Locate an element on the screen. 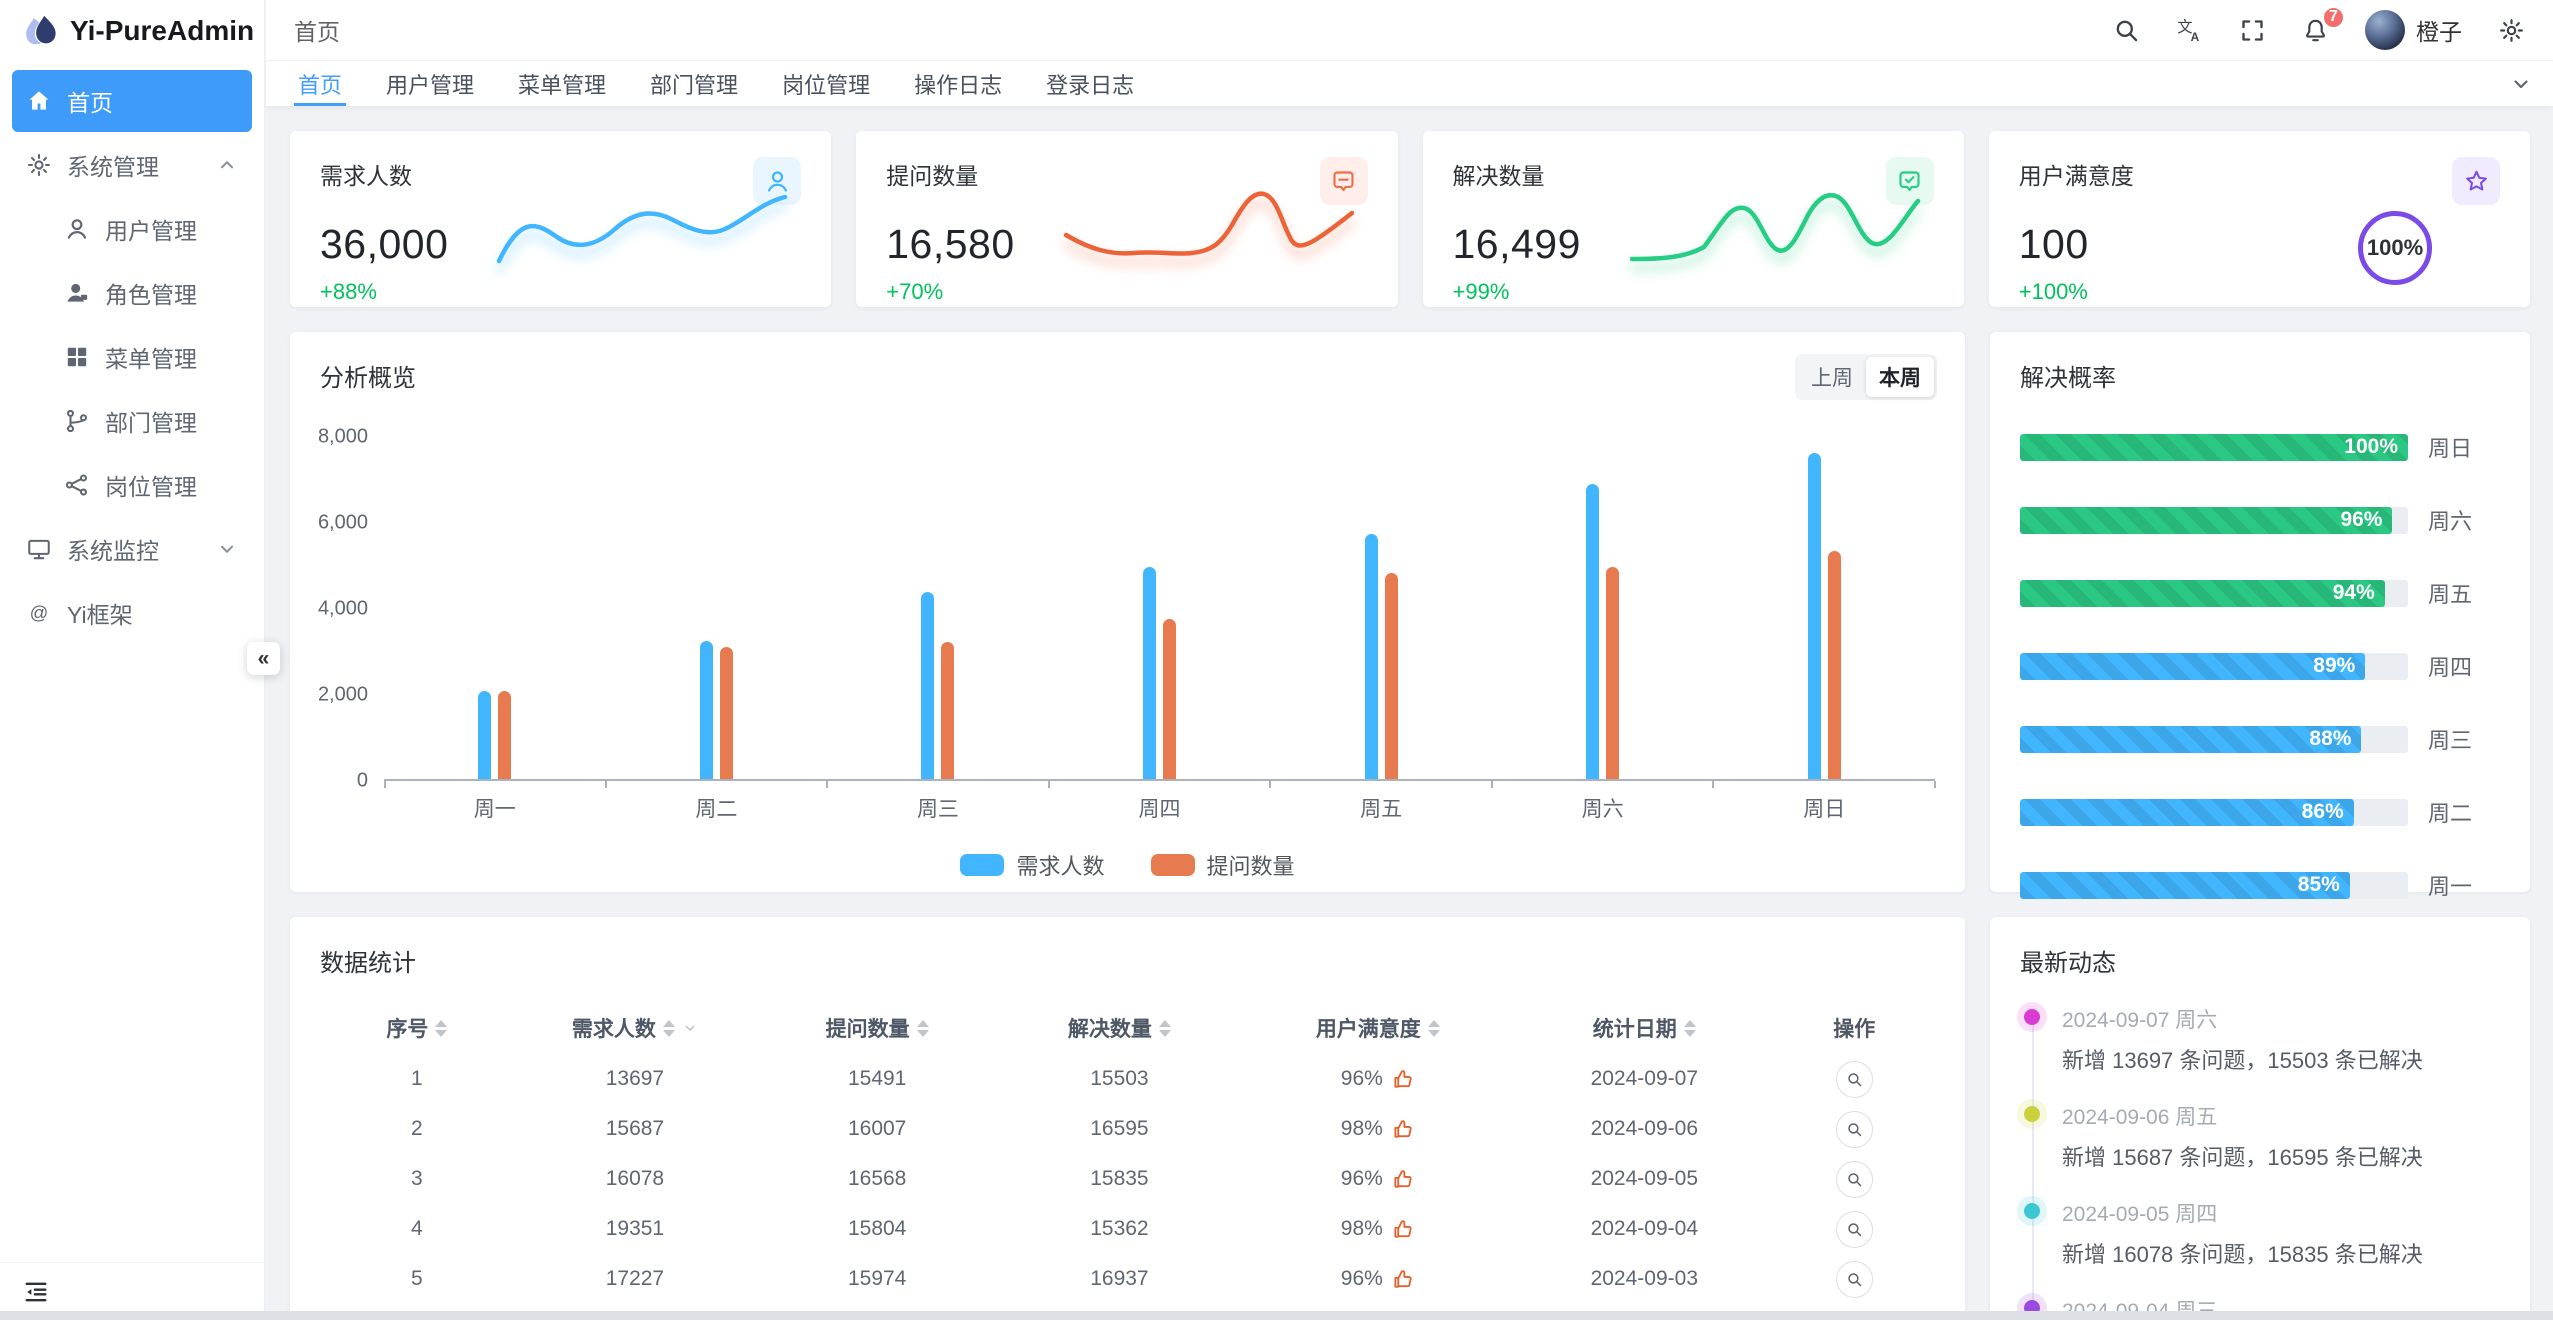  progress-value: 88% is located at coordinates (2330, 738).